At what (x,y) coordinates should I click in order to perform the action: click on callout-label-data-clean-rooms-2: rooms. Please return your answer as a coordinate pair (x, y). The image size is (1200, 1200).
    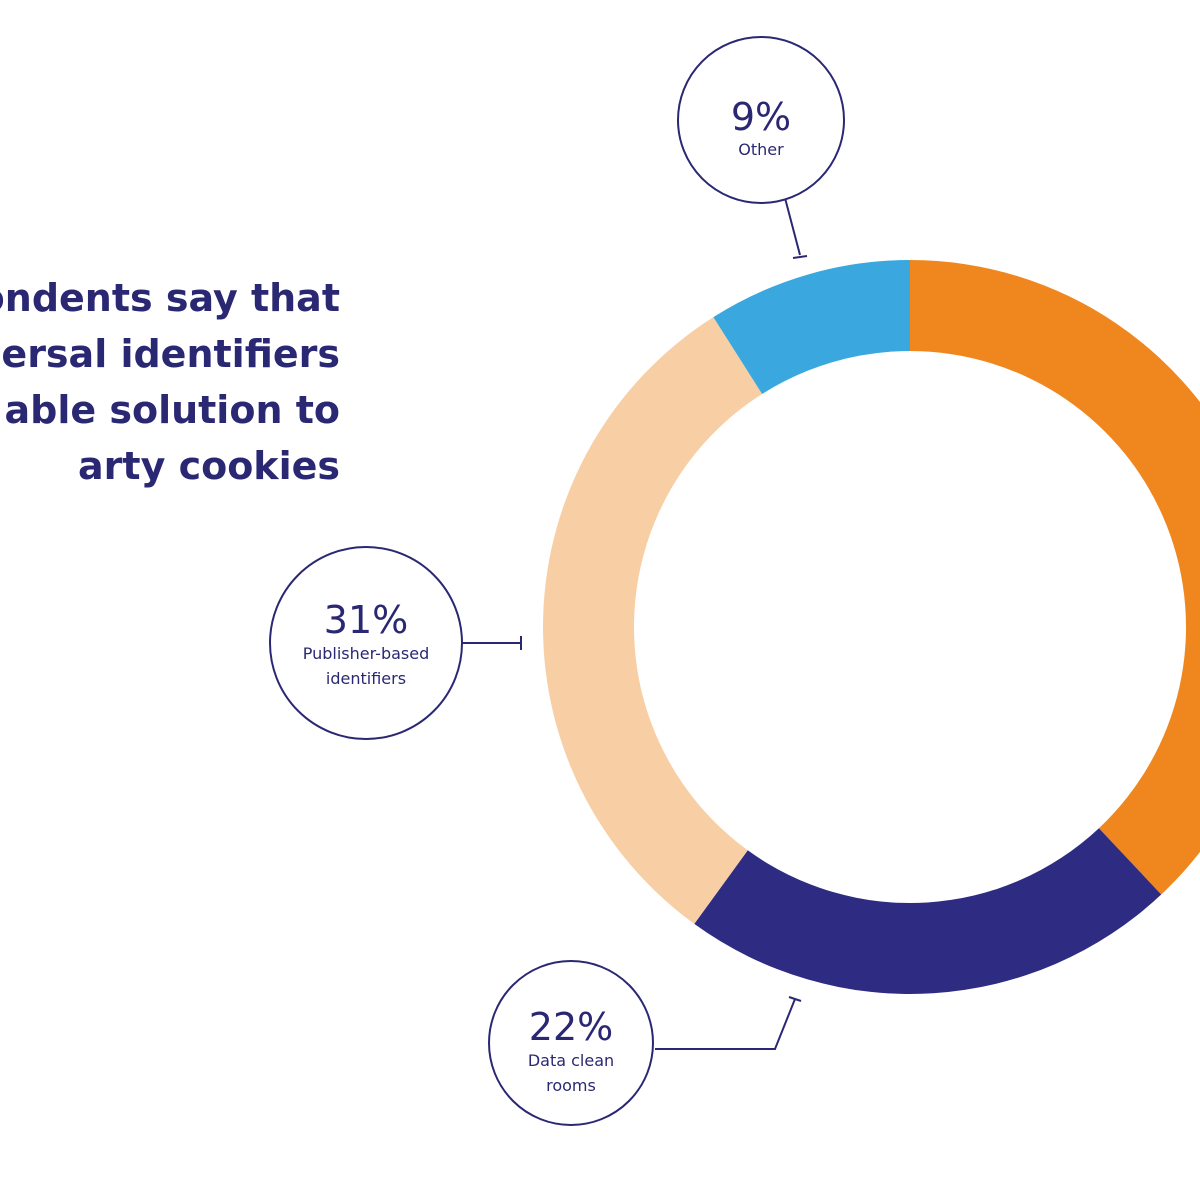
    Looking at the image, I should click on (571, 1085).